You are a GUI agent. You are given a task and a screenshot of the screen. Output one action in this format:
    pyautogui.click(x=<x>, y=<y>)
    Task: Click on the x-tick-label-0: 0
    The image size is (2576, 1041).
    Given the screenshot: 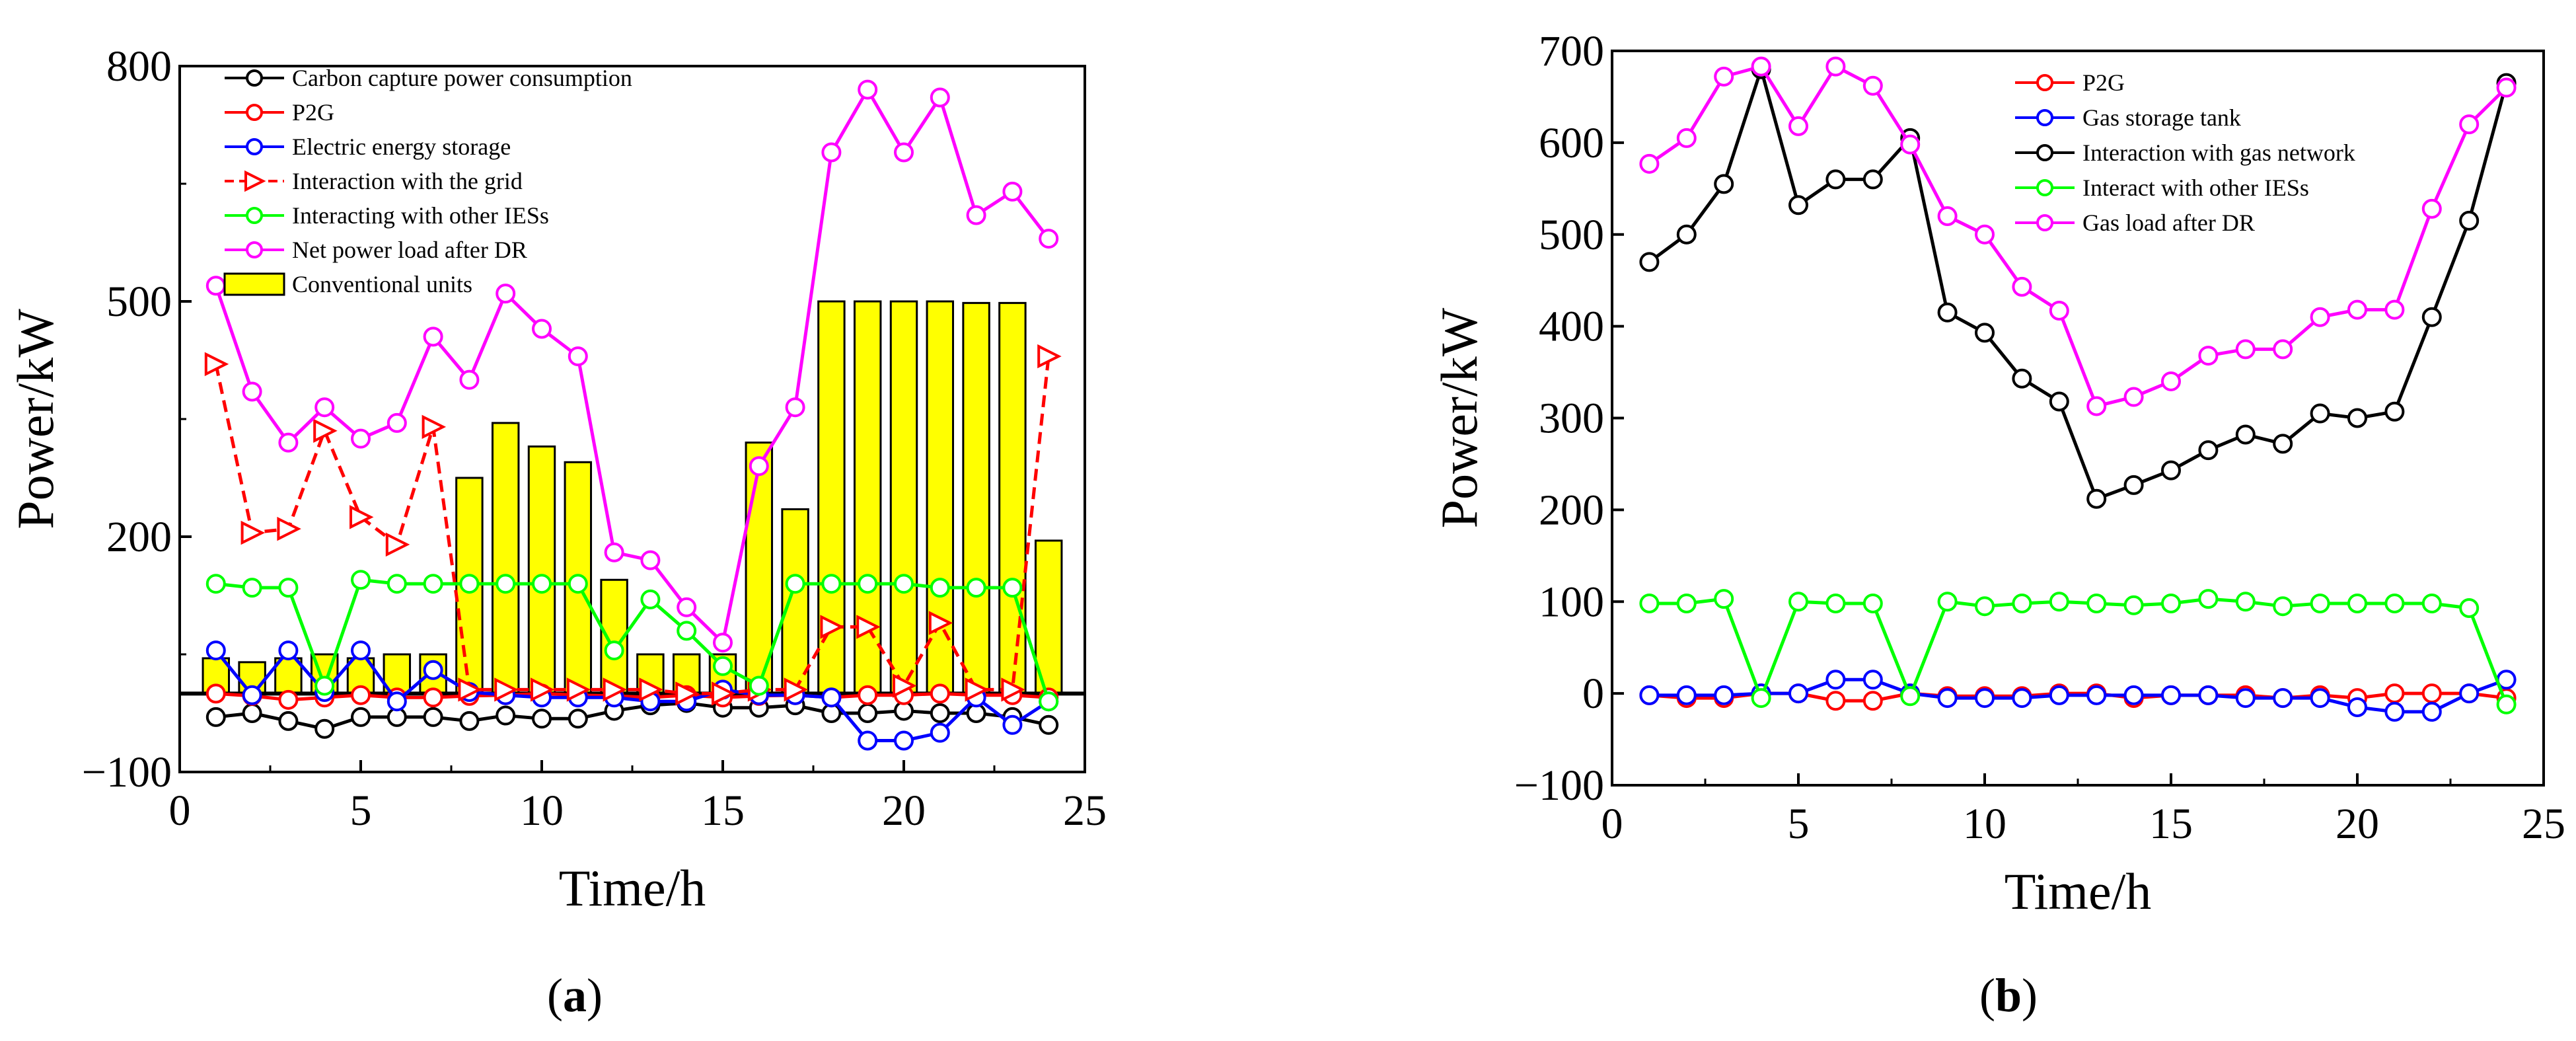 What is the action you would take?
    pyautogui.click(x=180, y=811)
    